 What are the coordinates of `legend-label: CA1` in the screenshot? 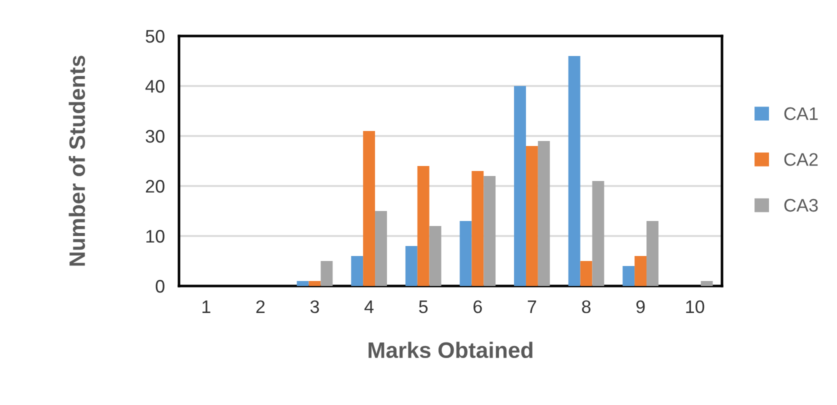 It's located at (801, 113).